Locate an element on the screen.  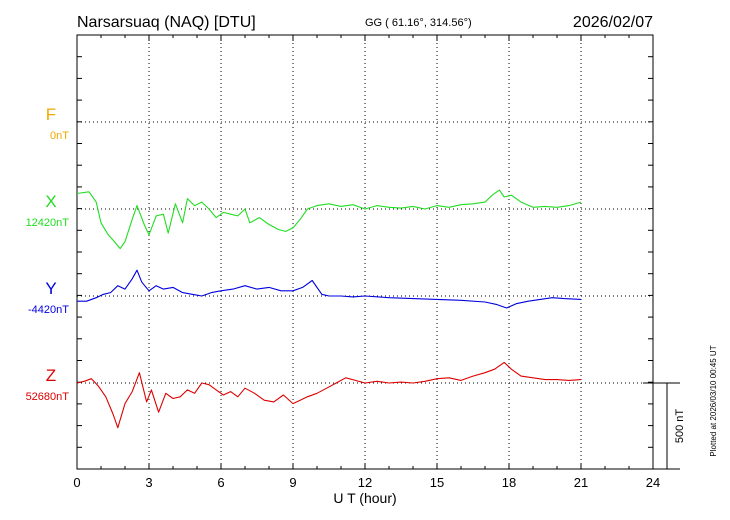
x-tick-label: 3 is located at coordinates (148, 482).